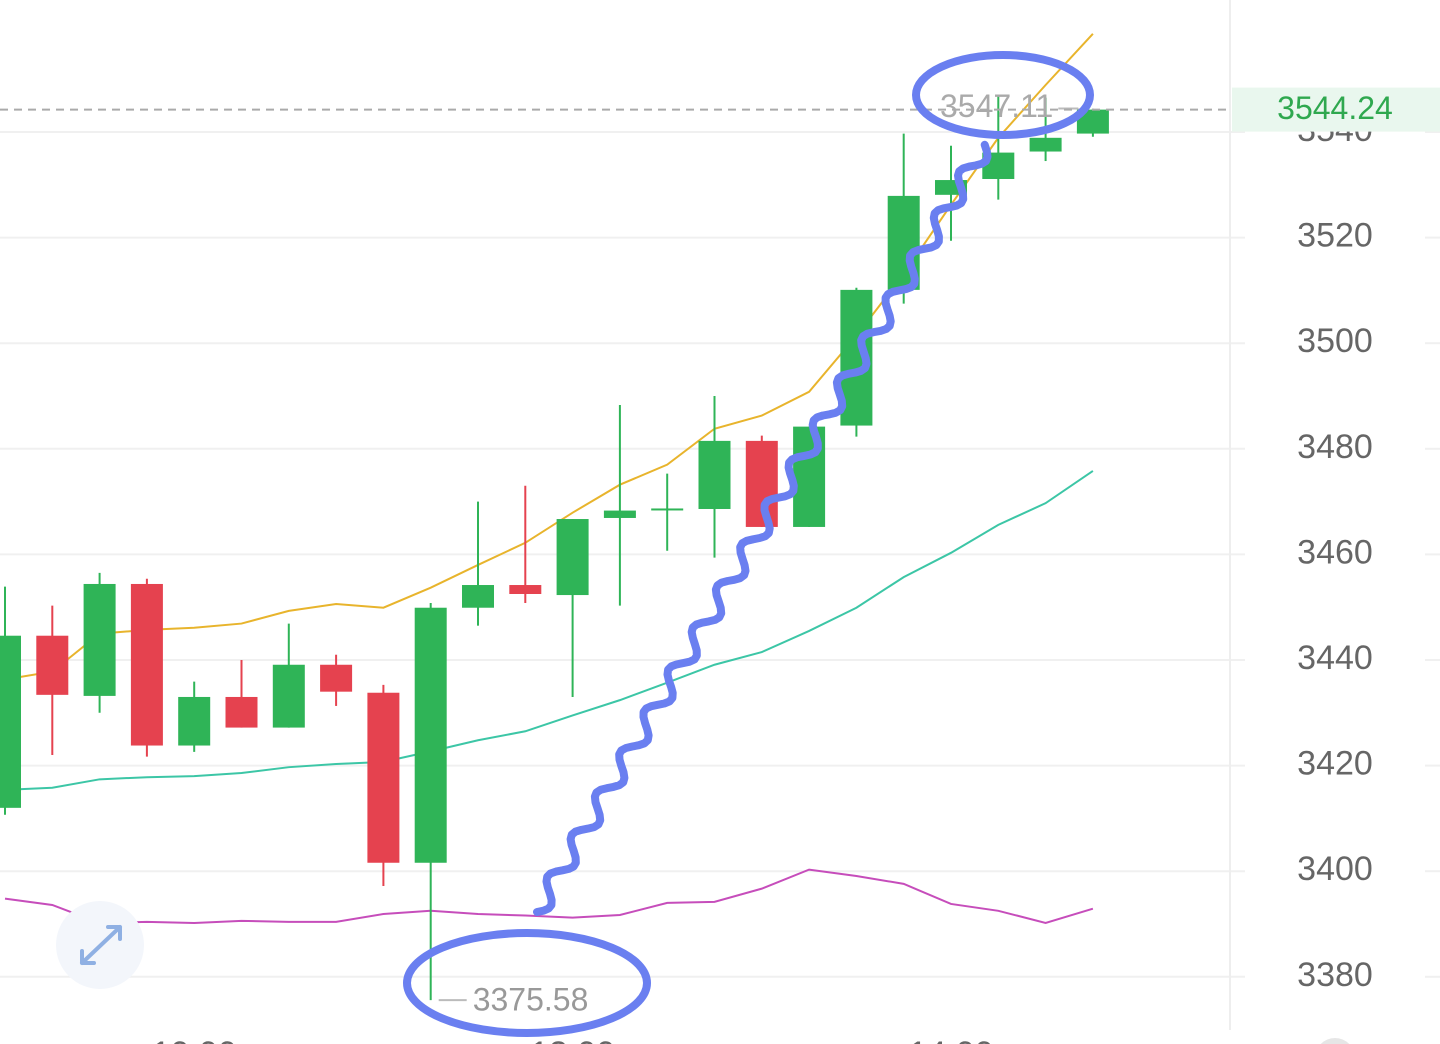  I want to click on ma-line, so click(549, 896).